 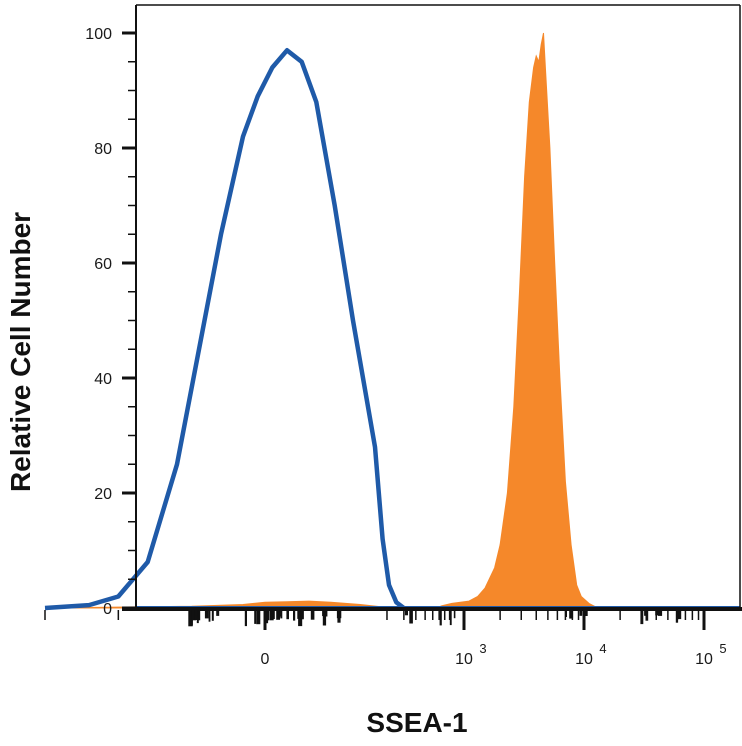 I want to click on x-tick-exponent: 4, so click(x=602, y=648).